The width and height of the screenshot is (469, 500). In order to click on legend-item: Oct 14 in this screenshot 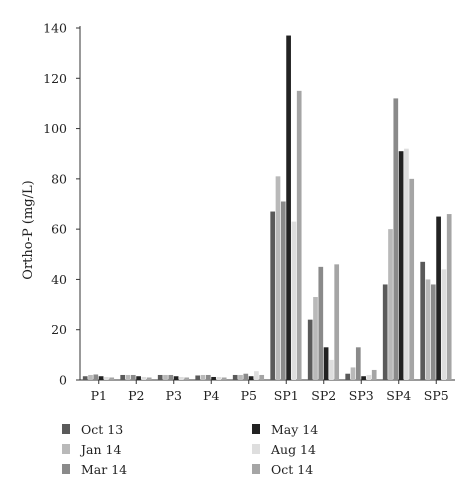, I will do `click(282, 469)`.